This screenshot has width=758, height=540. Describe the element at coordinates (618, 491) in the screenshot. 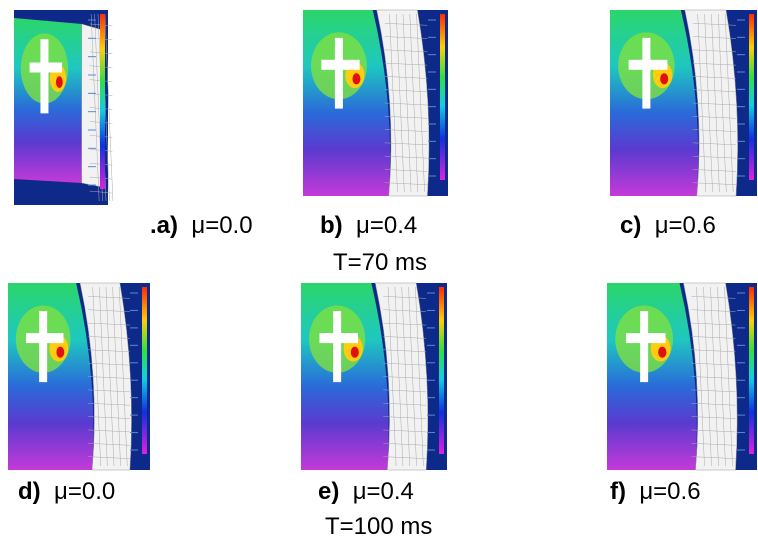

I see `panel-letter: f)` at that location.